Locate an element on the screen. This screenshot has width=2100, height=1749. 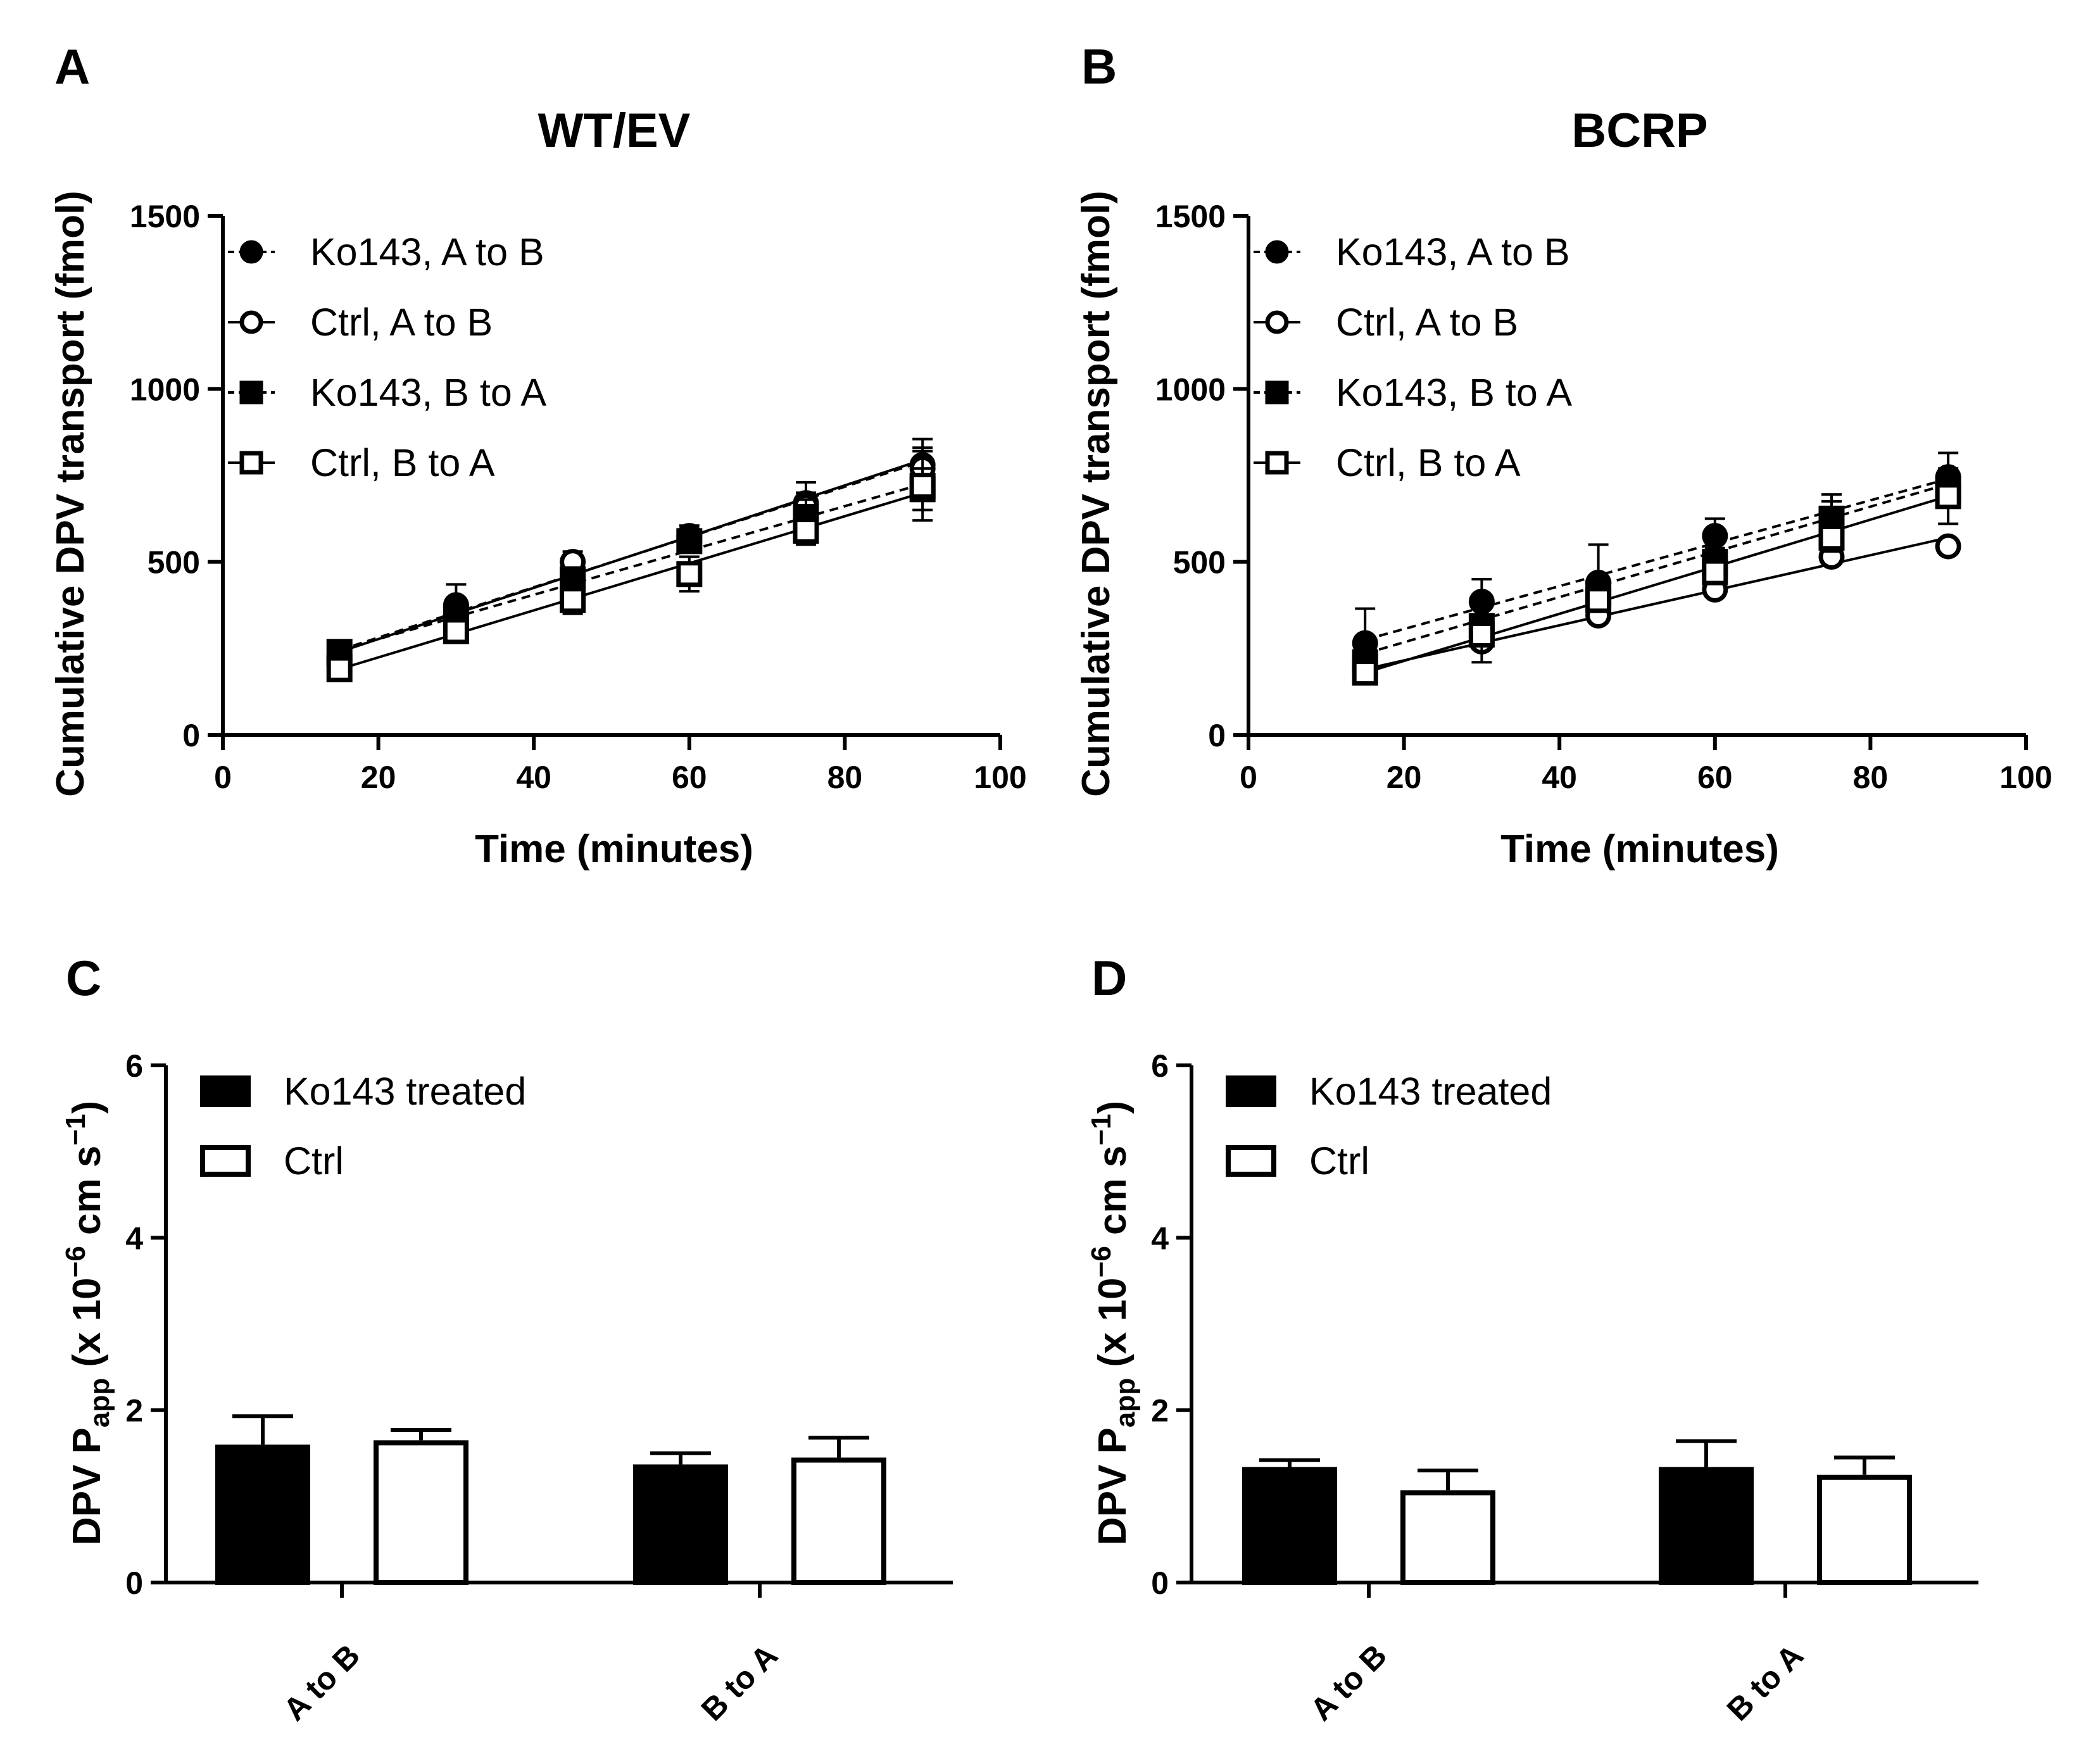
panel-a-title: WT/EV is located at coordinates (614, 131).